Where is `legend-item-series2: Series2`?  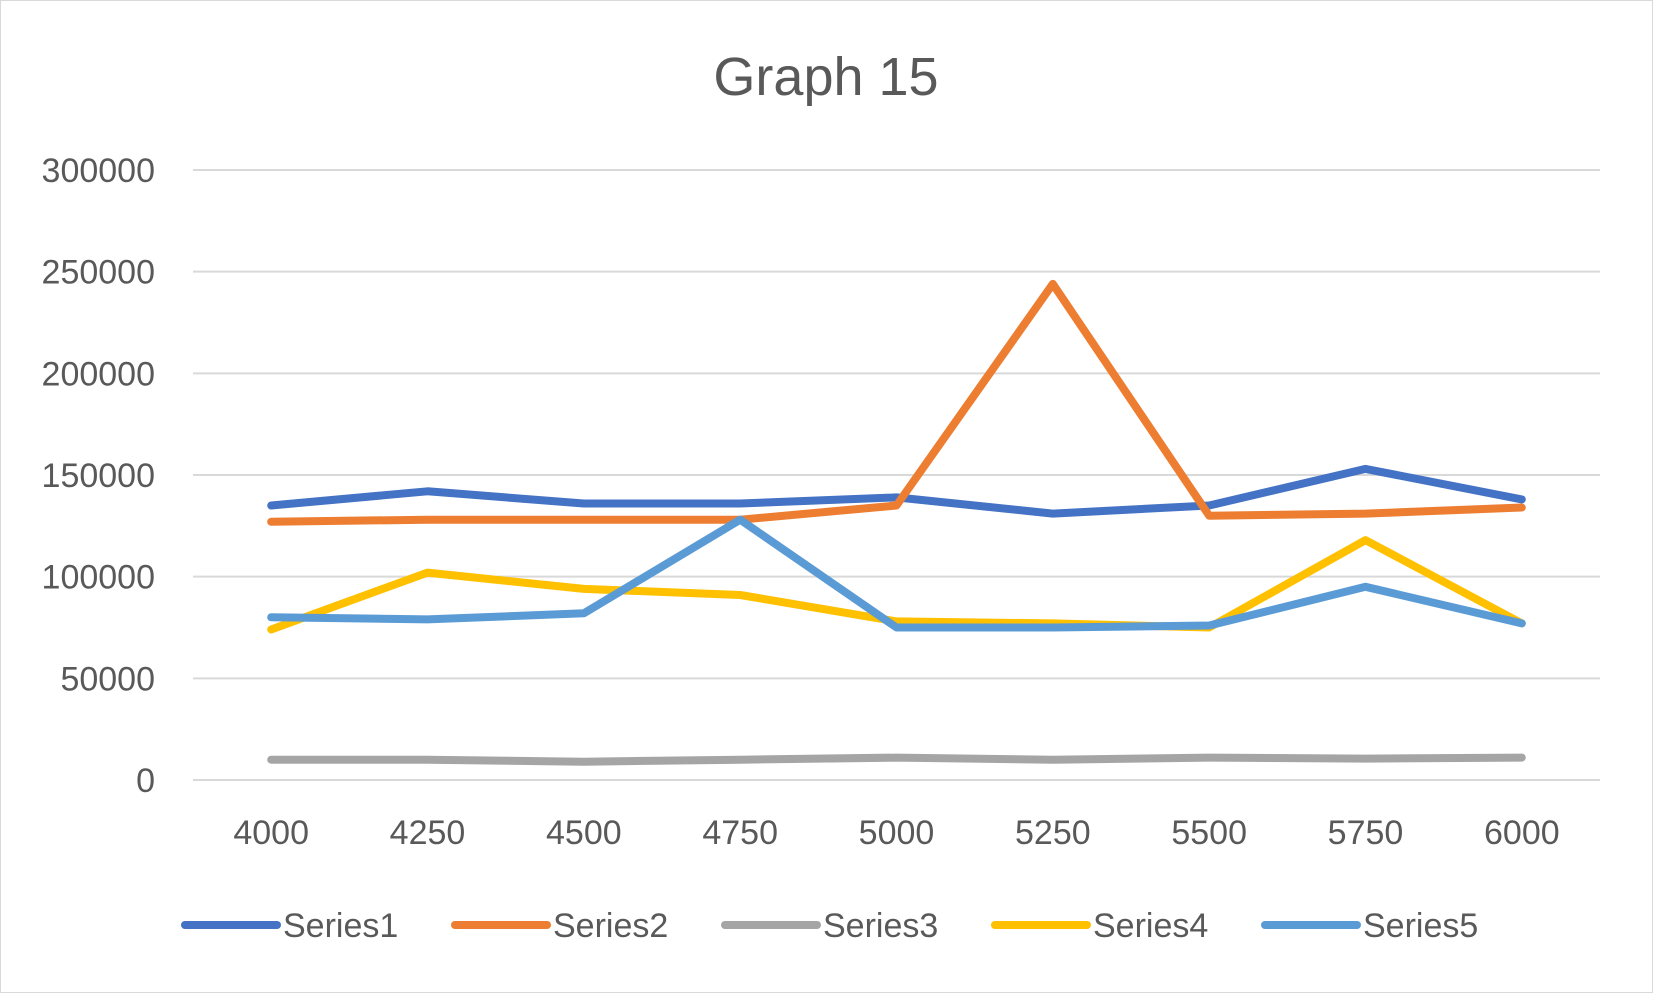 legend-item-series2: Series2 is located at coordinates (559, 926).